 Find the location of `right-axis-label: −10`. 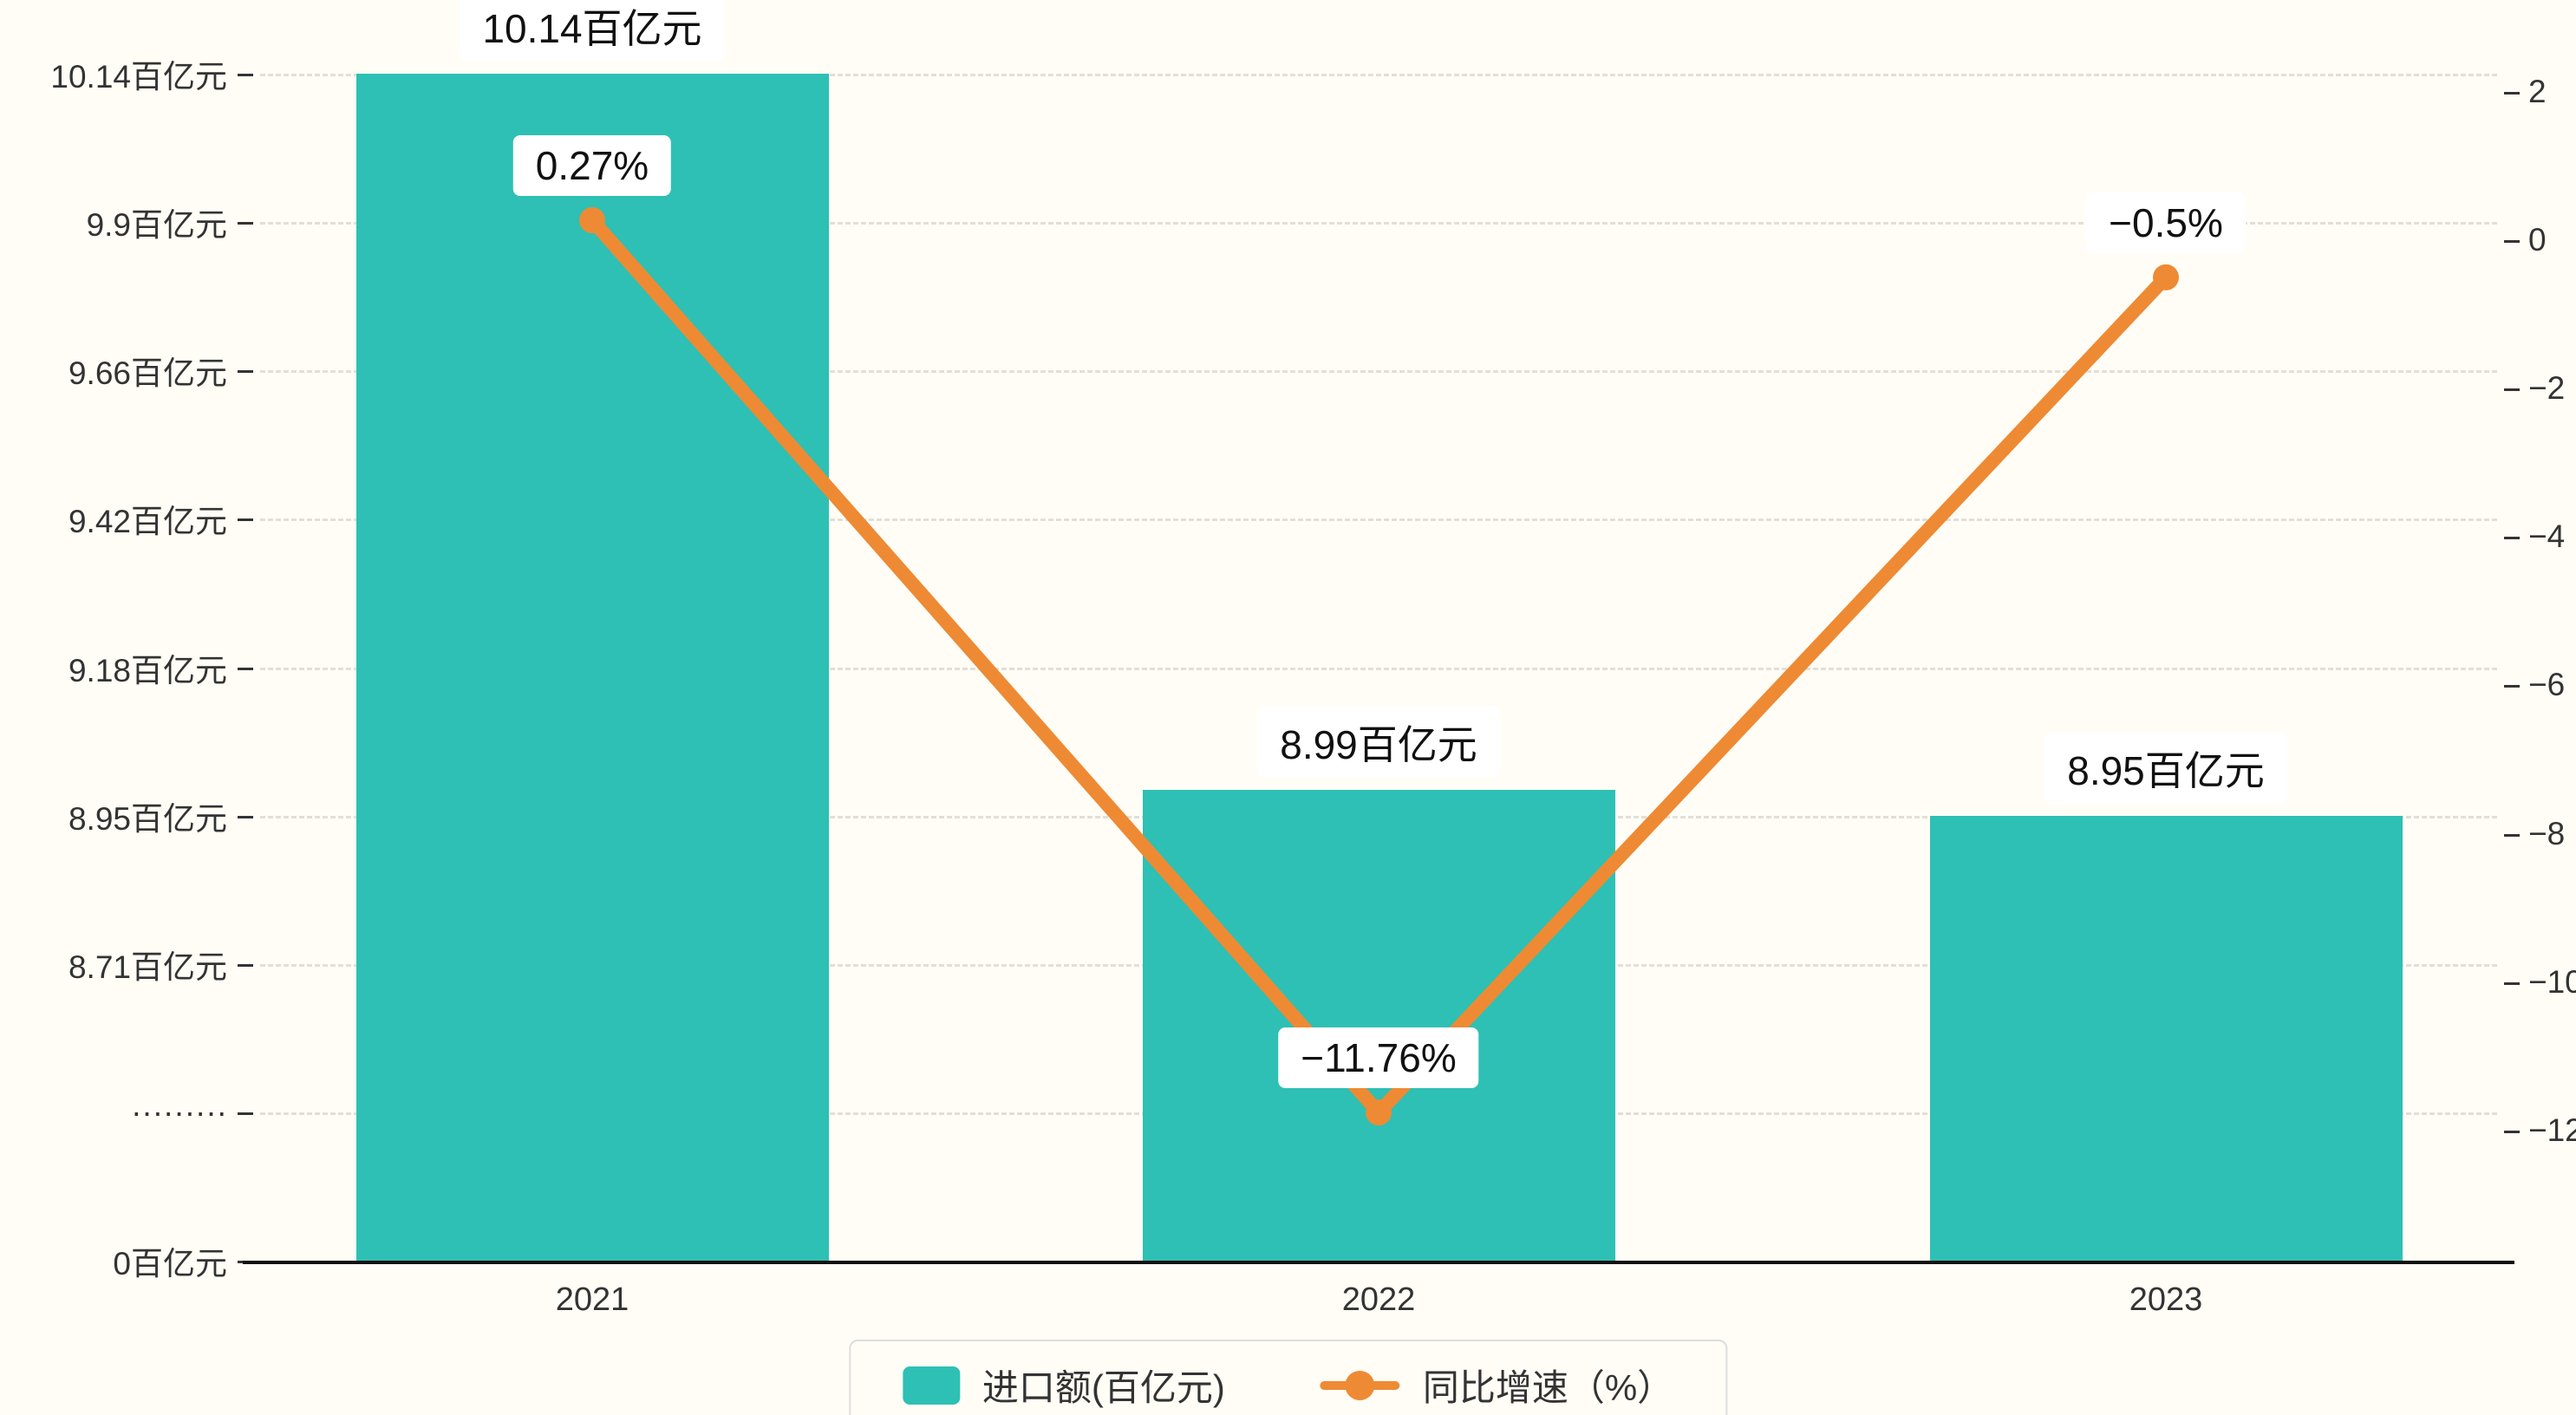

right-axis-label: −10 is located at coordinates (2552, 981).